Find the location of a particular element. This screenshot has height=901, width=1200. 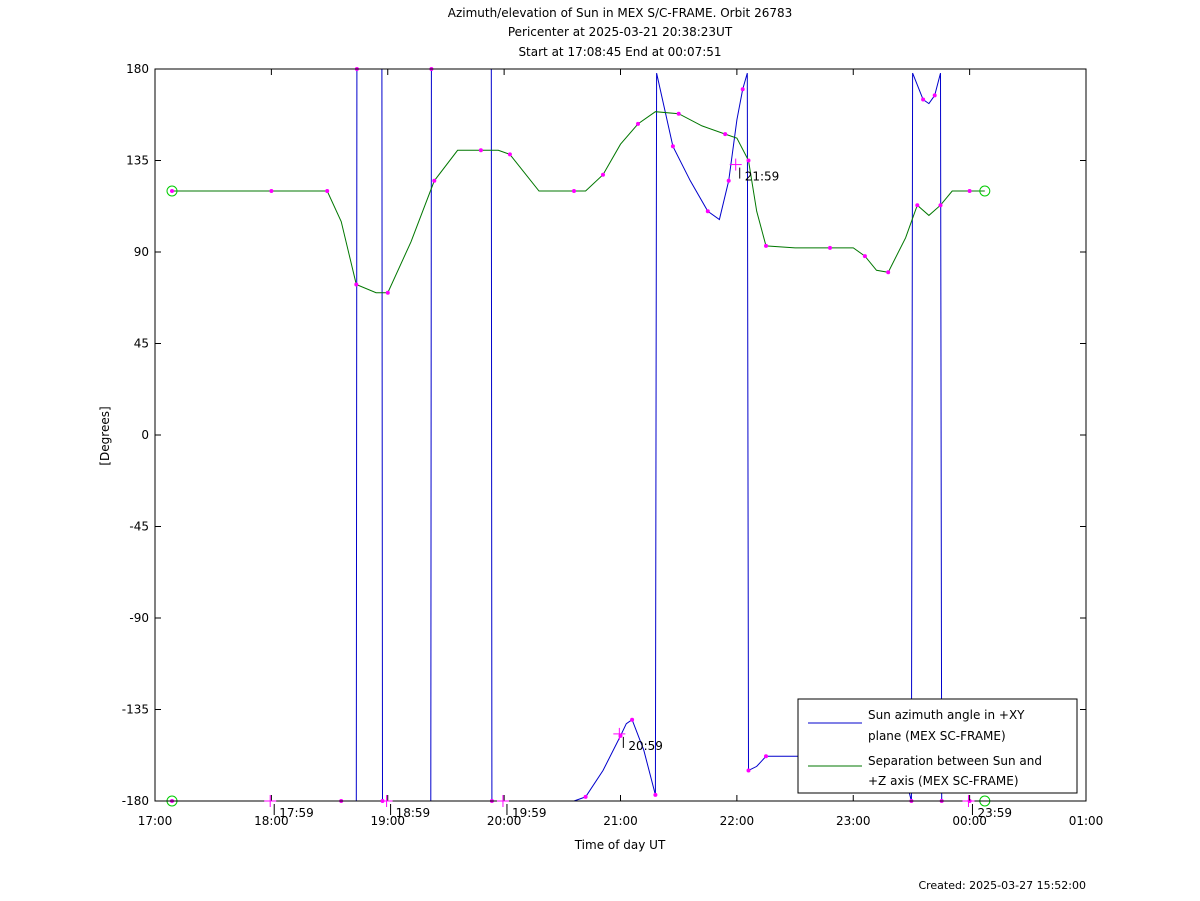

x-tick-label: 19:00 is located at coordinates (387, 821).